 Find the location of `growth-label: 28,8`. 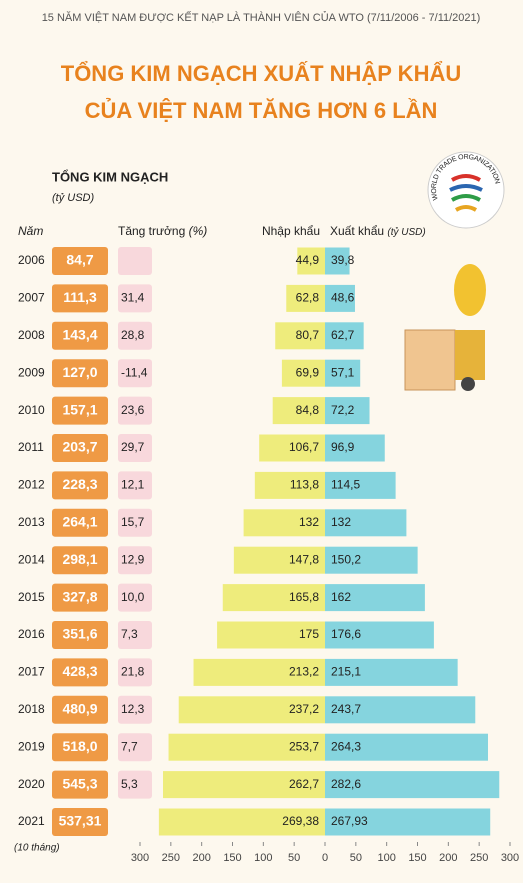

growth-label: 28,8 is located at coordinates (133, 335).